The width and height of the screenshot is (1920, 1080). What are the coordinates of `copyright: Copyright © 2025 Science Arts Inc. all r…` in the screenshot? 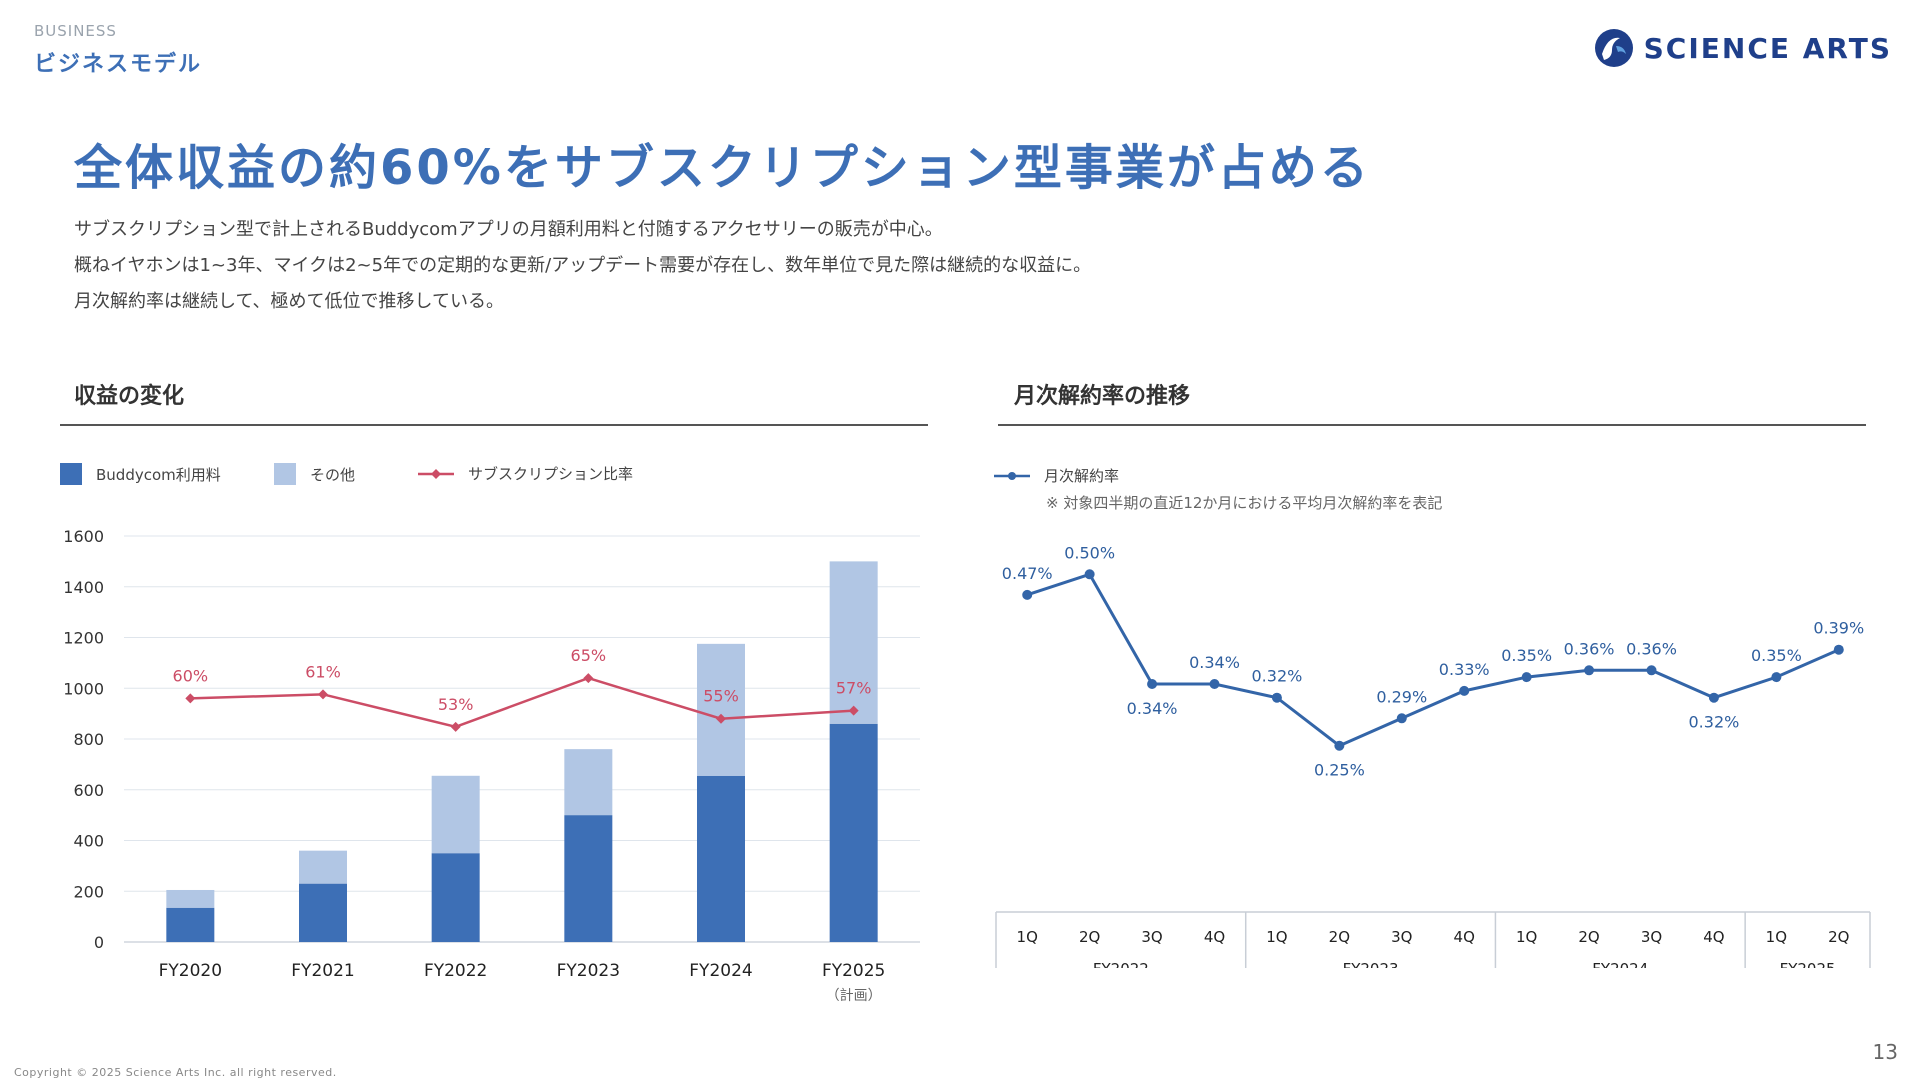 It's located at (175, 1072).